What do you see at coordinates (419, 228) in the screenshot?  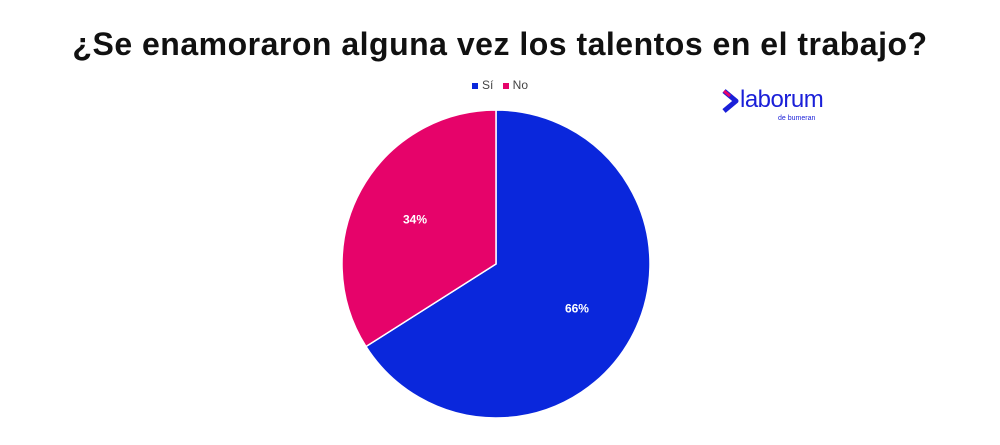 I see `pie-slice-no` at bounding box center [419, 228].